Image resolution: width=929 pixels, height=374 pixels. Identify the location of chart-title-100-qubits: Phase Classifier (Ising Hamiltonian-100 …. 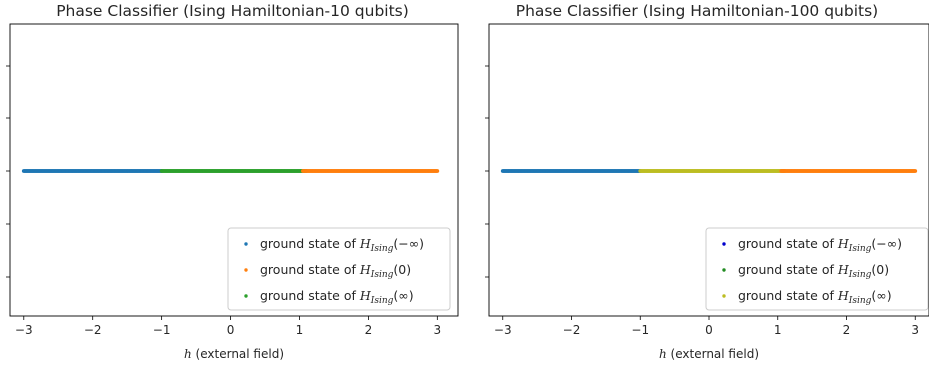
(697, 11).